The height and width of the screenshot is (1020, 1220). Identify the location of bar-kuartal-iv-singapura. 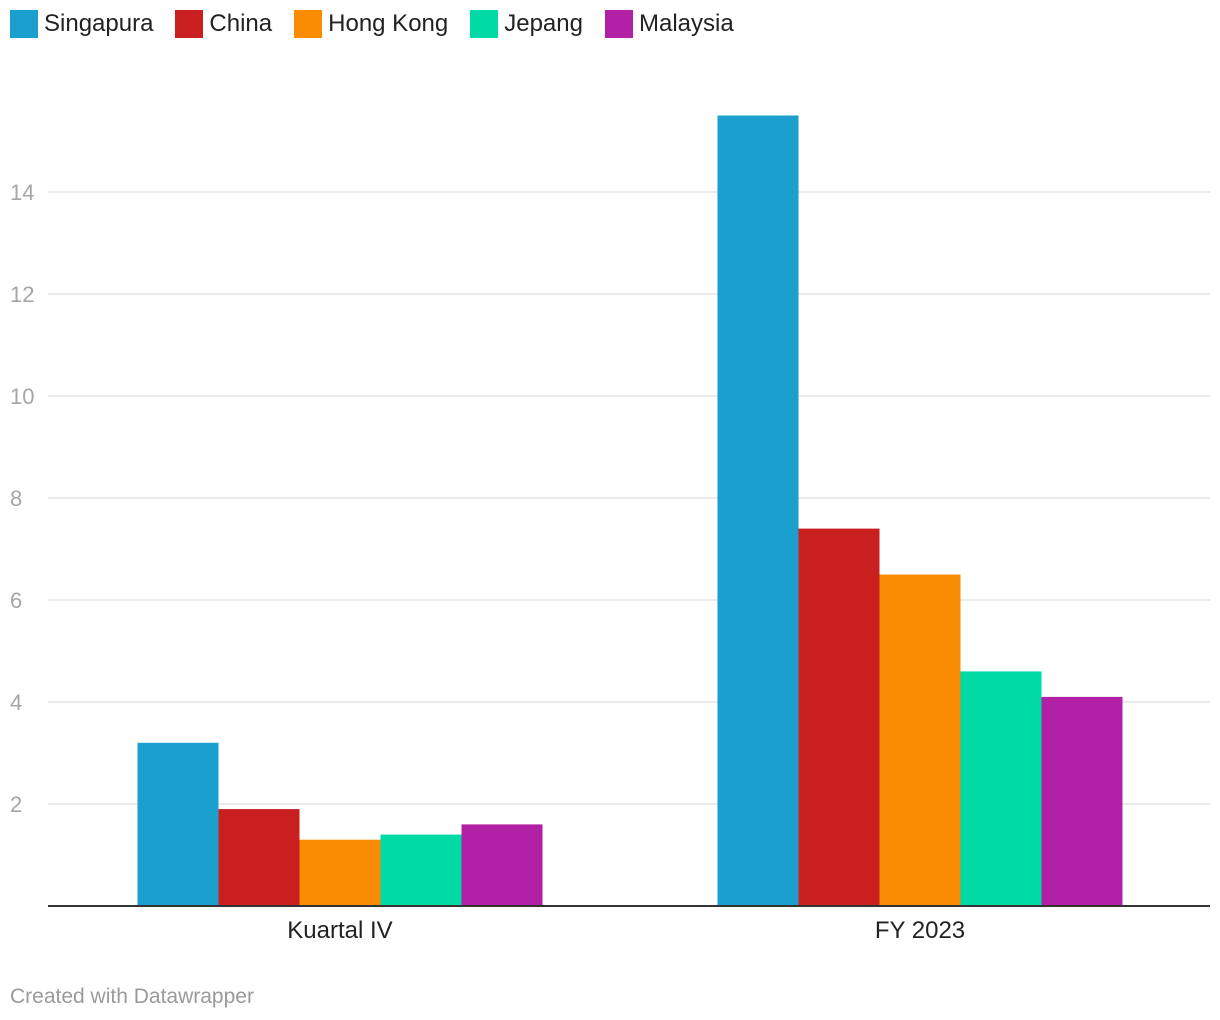
(178, 824).